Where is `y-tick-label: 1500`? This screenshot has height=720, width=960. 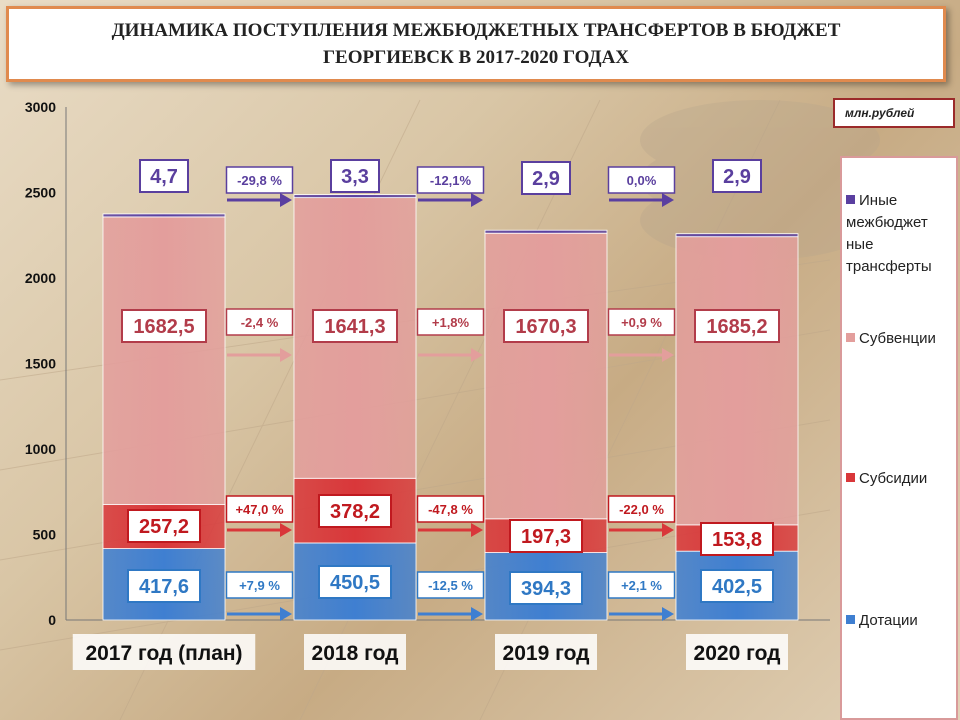 y-tick-label: 1500 is located at coordinates (40, 364).